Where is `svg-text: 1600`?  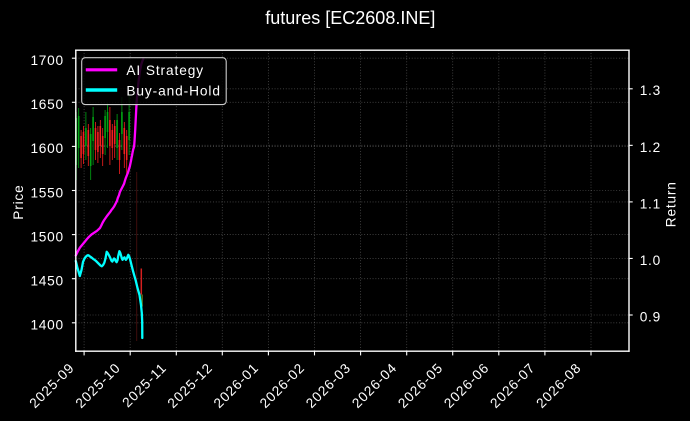 svg-text: 1600 is located at coordinates (46, 148).